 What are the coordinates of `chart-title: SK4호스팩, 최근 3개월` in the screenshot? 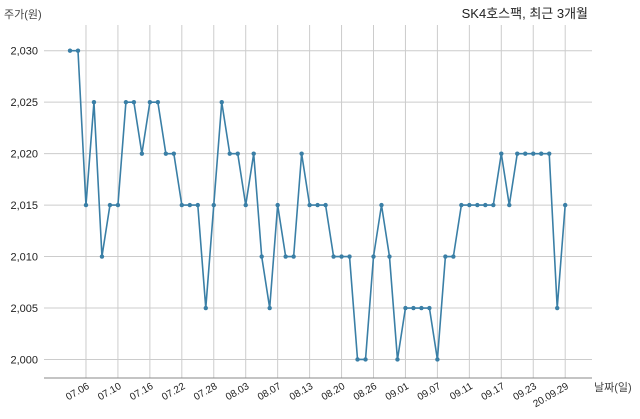 It's located at (525, 13).